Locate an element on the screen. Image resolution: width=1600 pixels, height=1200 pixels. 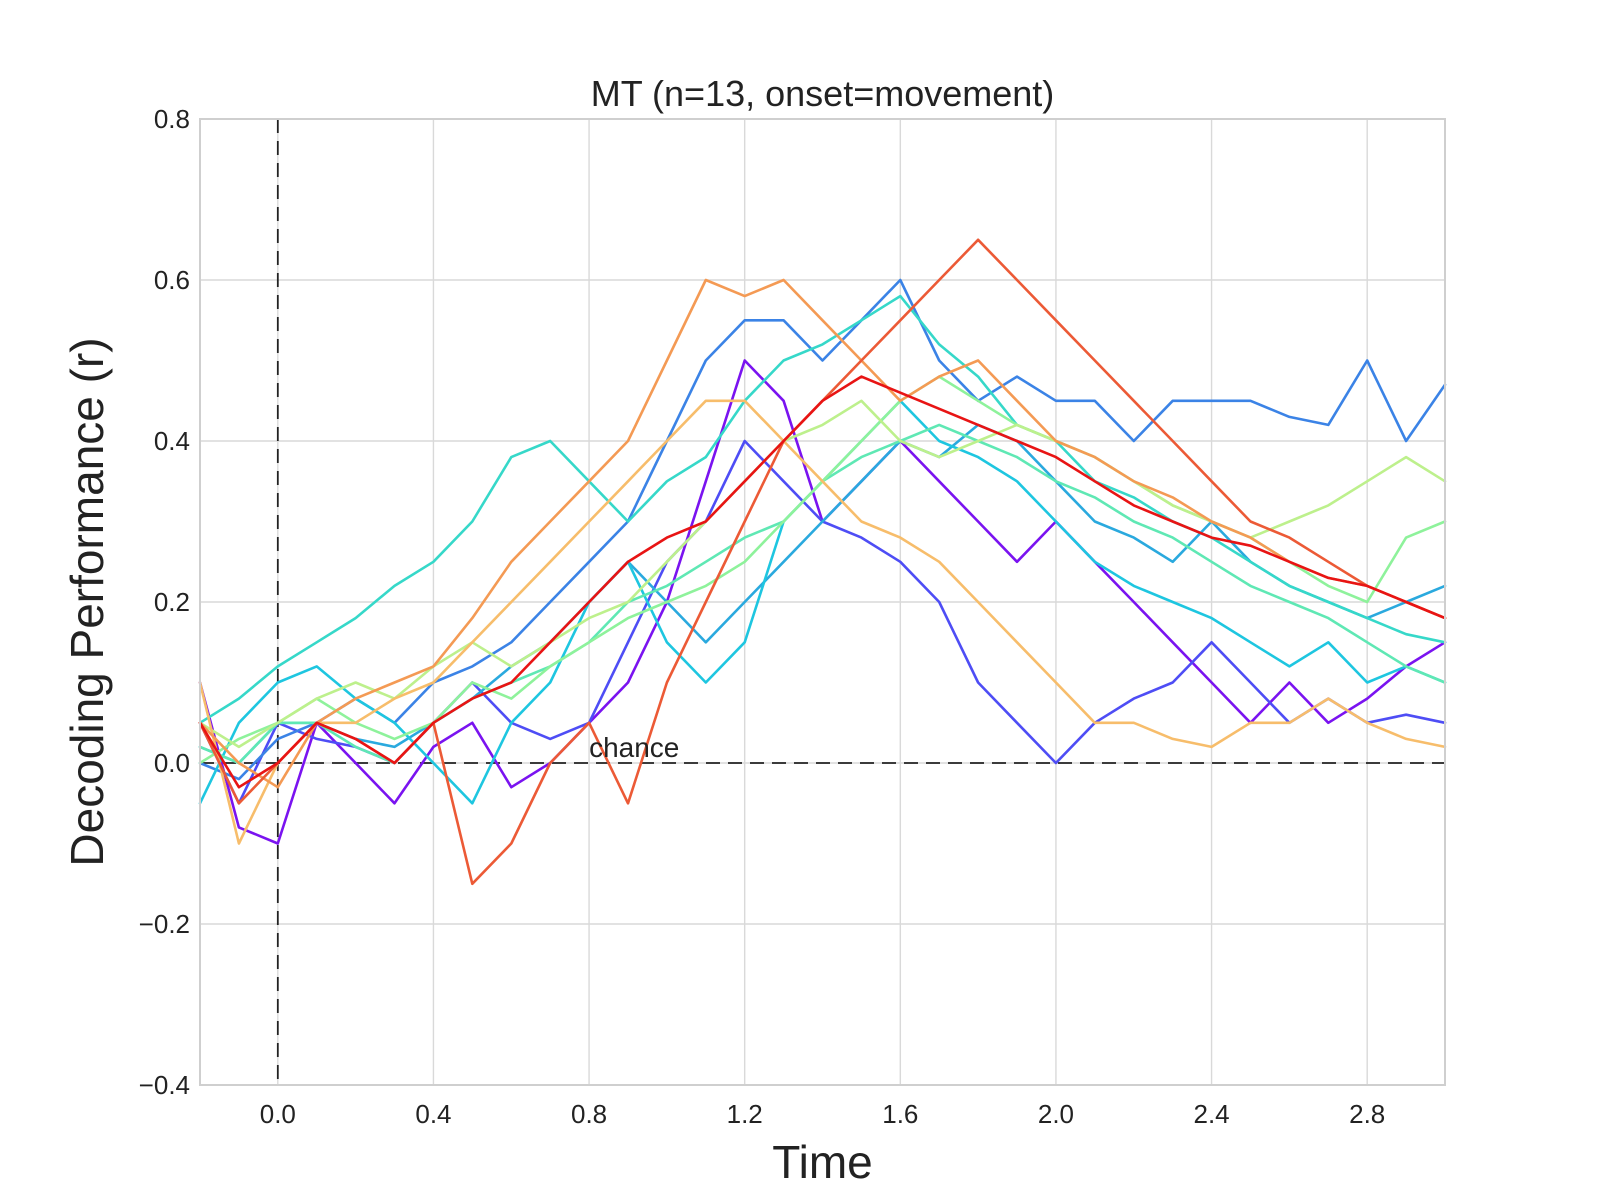
y-tick-label: 0.6 is located at coordinates (172, 280).